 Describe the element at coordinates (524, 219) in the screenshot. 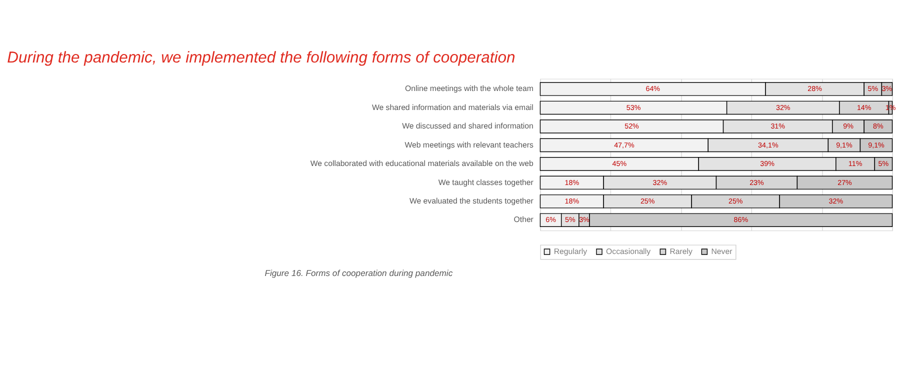

I see `y-tick-label: Other` at that location.